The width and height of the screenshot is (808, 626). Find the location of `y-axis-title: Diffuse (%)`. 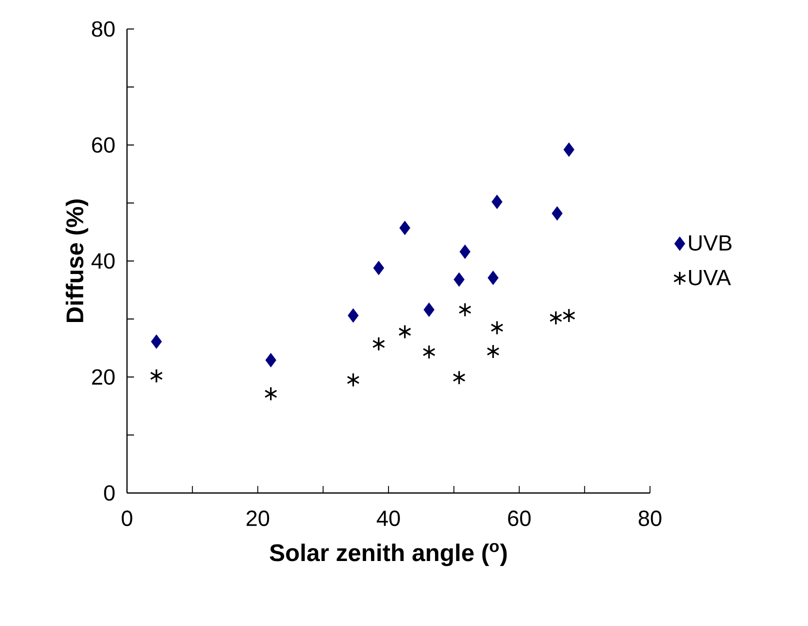

y-axis-title: Diffuse (%) is located at coordinates (77, 261).